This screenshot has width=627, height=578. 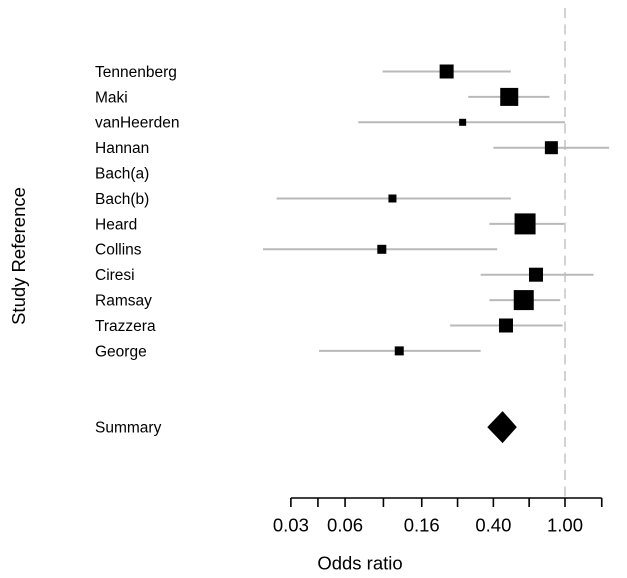 I want to click on summary-label: Summary, so click(x=128, y=428).